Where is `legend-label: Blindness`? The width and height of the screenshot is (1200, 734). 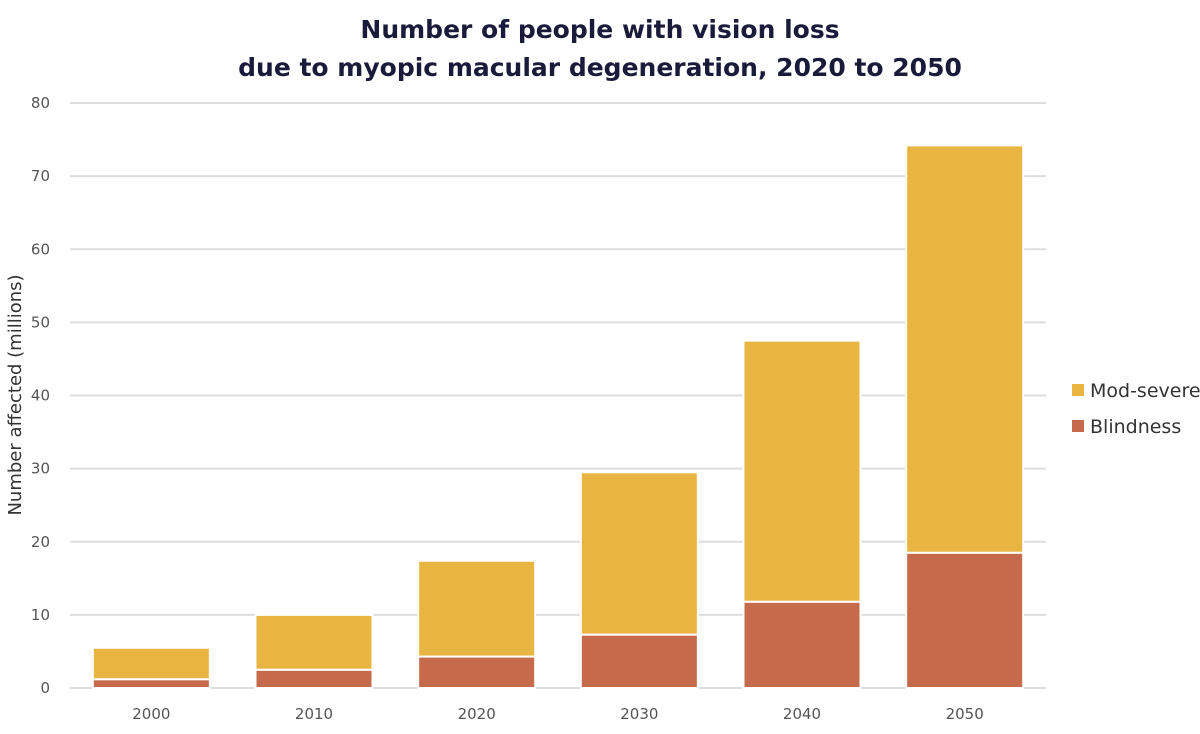
legend-label: Blindness is located at coordinates (1135, 427).